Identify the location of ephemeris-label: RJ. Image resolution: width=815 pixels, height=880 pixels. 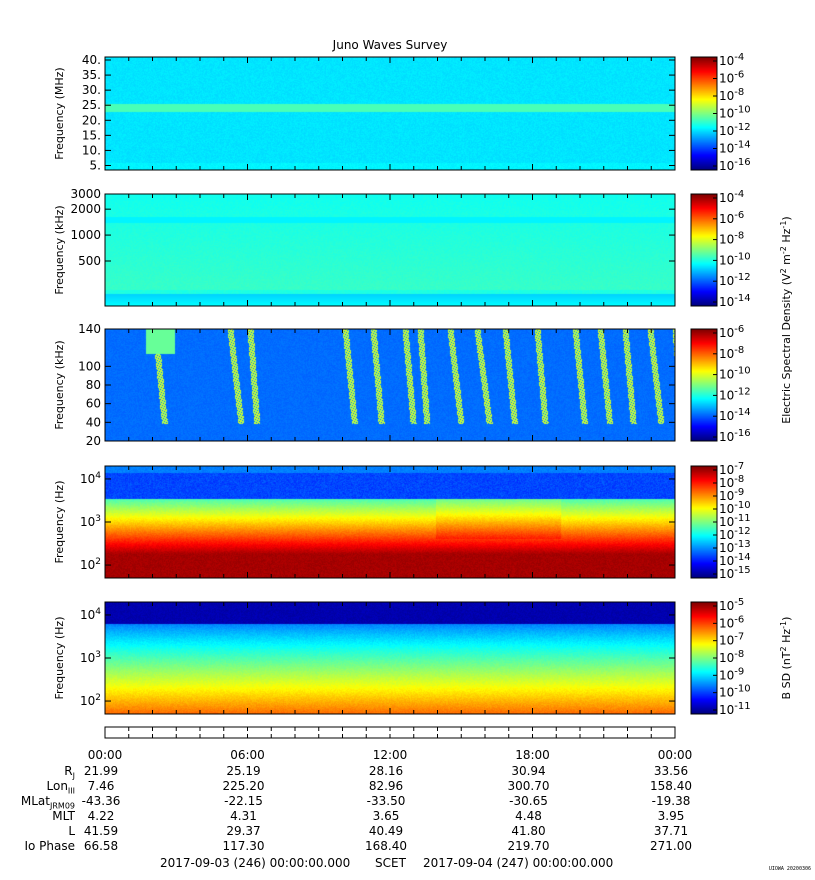
(69, 772).